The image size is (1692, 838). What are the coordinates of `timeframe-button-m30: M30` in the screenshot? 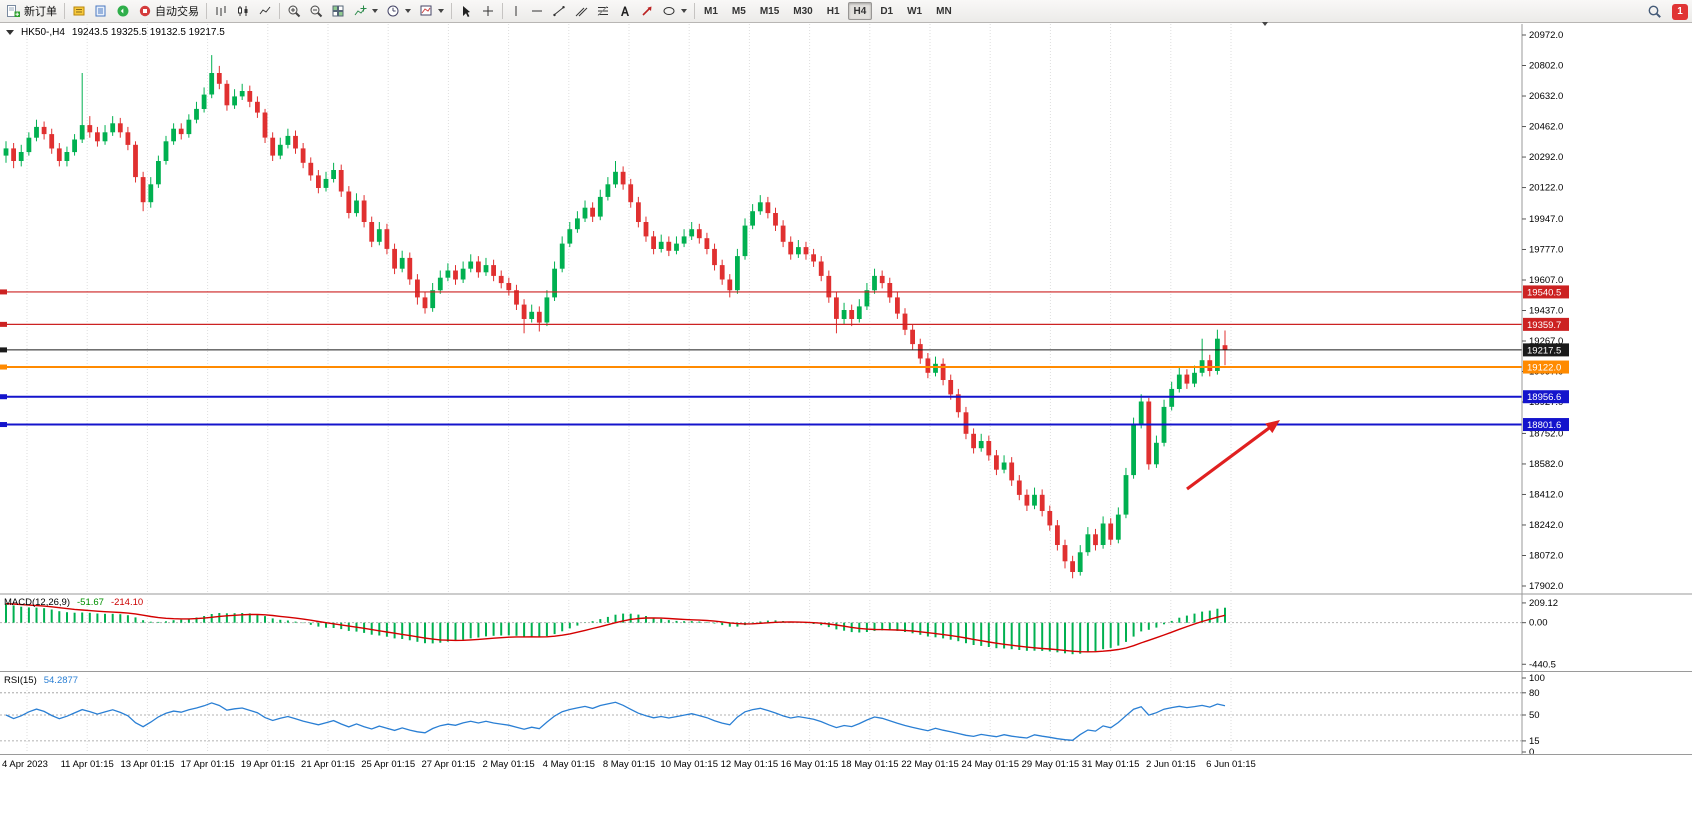 It's located at (802, 11).